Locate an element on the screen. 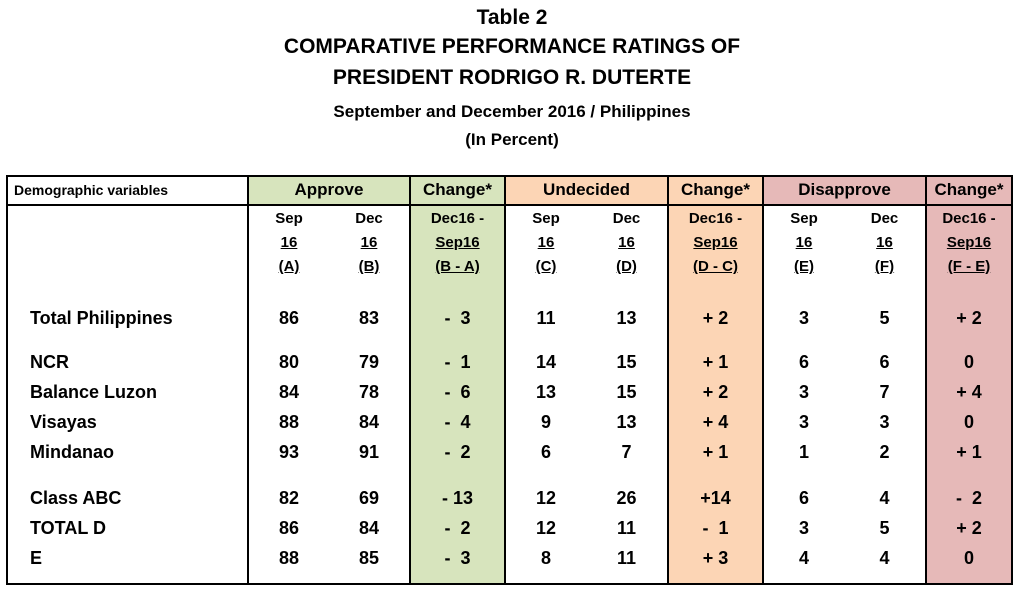 This screenshot has height=600, width=1024. table-cell: +14 is located at coordinates (715, 498).